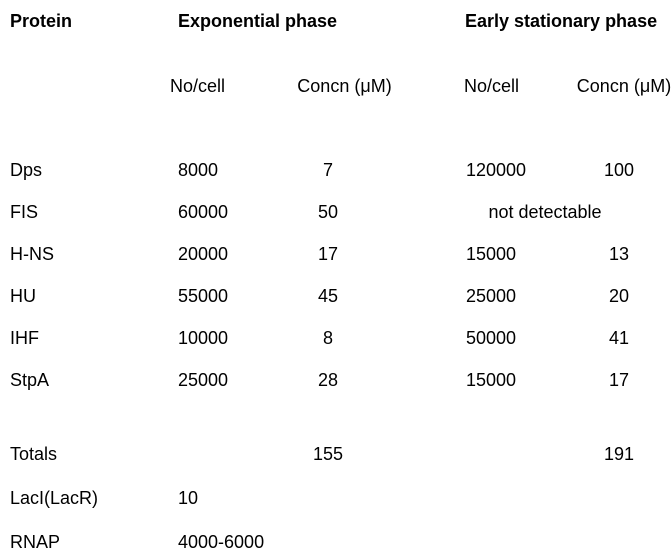 This screenshot has height=555, width=672. I want to click on no-per-cell-stationary: 120000, so click(496, 170).